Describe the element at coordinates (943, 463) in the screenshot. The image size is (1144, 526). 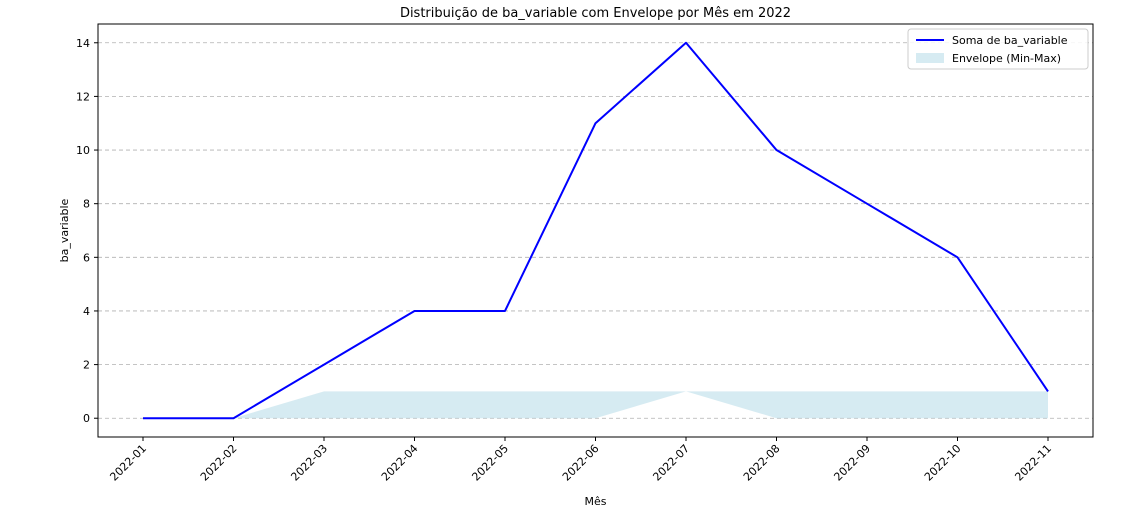
I see `x-tick-label: 2022-10` at that location.